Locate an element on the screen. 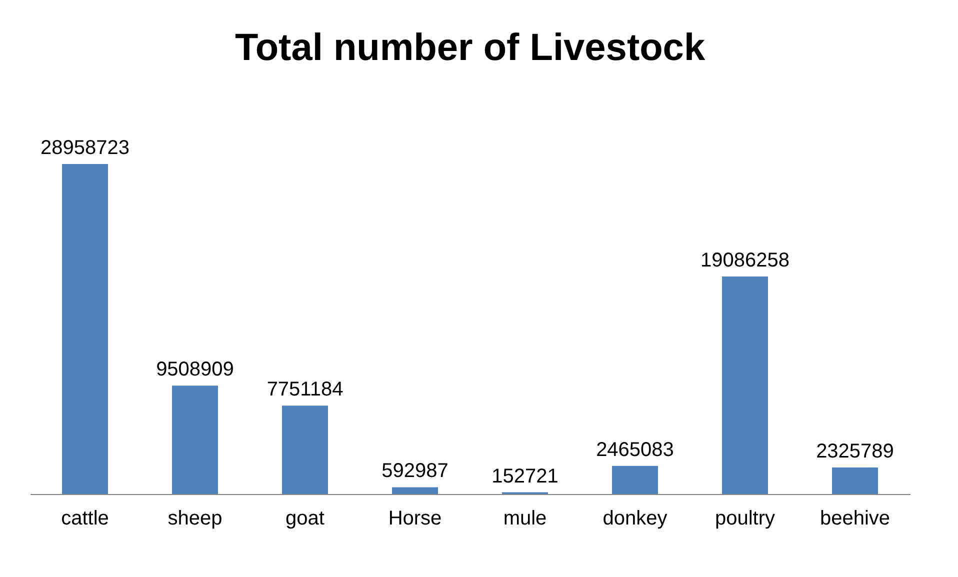  x-tick-label: goat is located at coordinates (305, 519).